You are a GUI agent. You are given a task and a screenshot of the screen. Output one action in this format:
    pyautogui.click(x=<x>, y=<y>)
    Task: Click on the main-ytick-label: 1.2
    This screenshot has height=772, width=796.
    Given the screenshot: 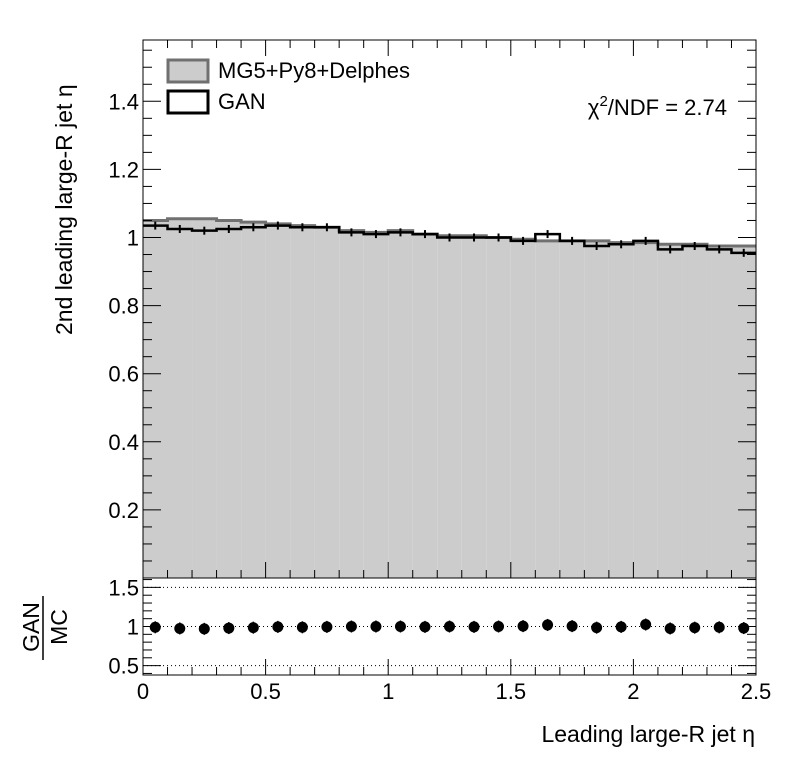 What is the action you would take?
    pyautogui.click(x=123, y=169)
    